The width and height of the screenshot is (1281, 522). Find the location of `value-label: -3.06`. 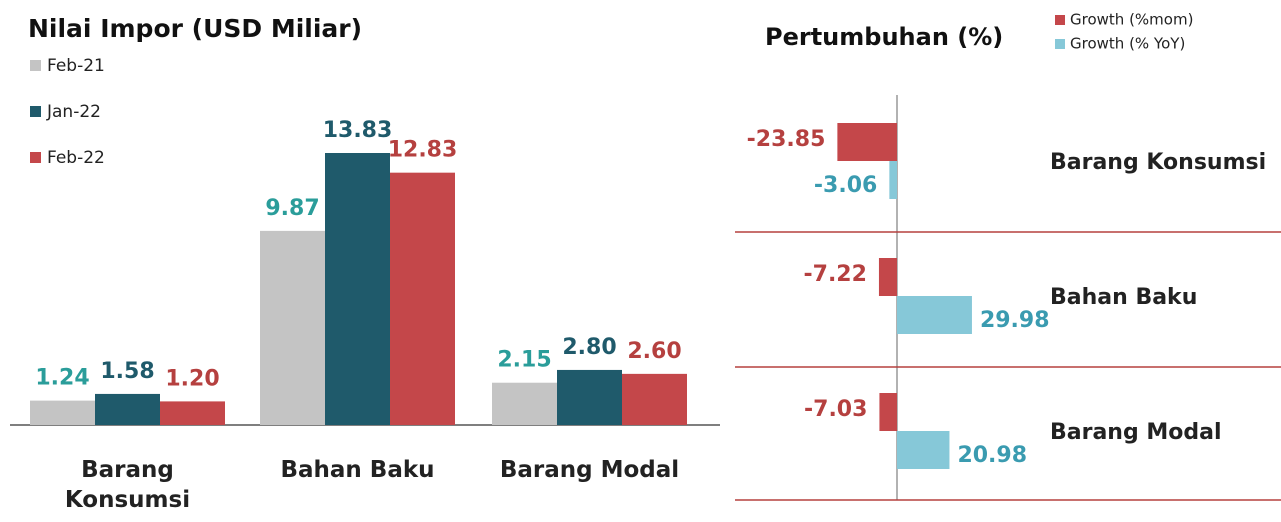

value-label: -3.06 is located at coordinates (845, 185).